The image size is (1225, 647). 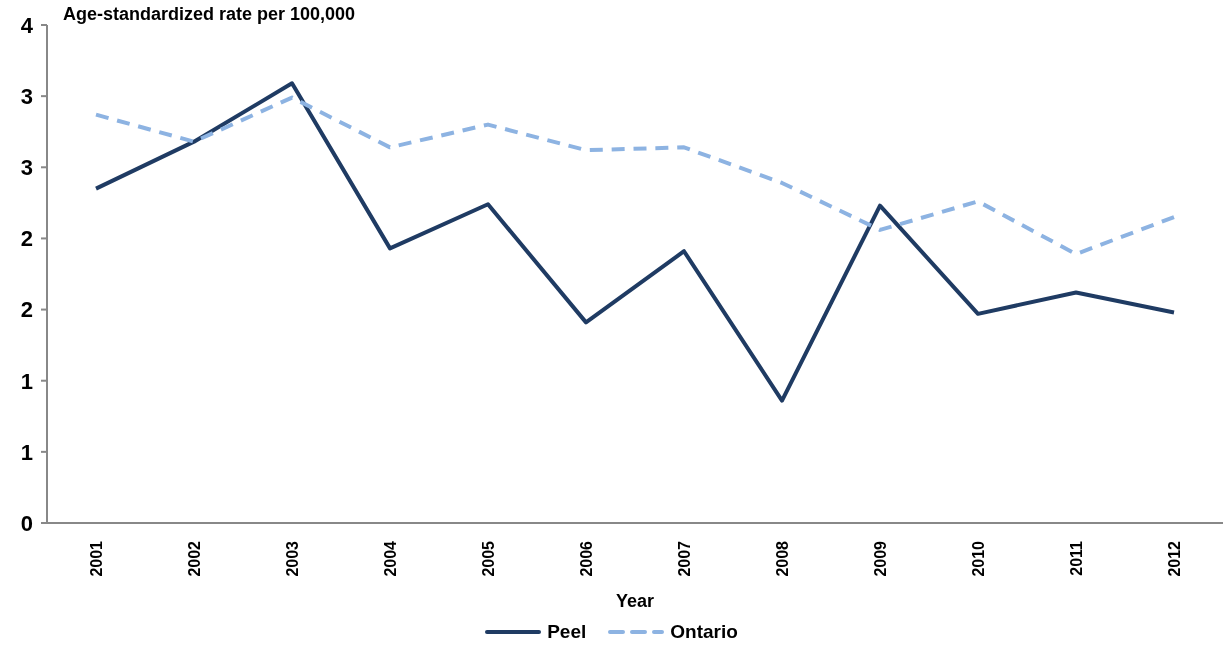 What do you see at coordinates (880, 558) in the screenshot?
I see `x-tick-label: 2009` at bounding box center [880, 558].